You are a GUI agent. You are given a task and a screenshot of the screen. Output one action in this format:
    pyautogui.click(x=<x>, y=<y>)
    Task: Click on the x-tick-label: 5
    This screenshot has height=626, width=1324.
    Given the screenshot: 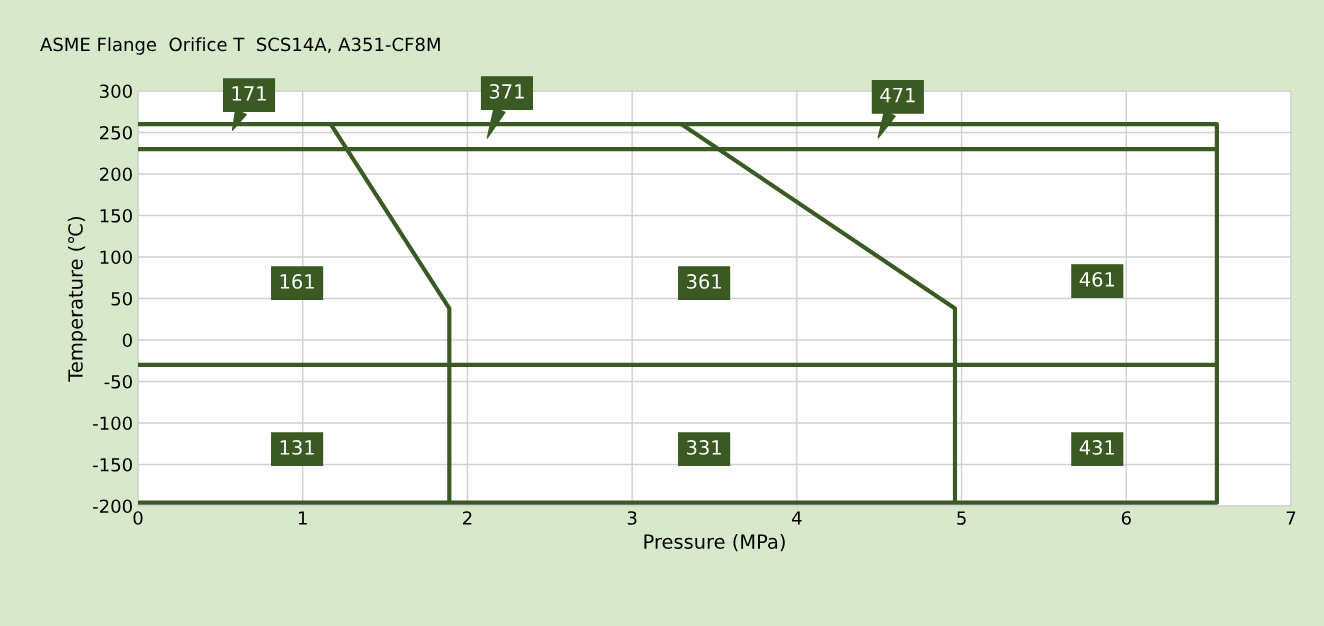 What is the action you would take?
    pyautogui.click(x=961, y=518)
    